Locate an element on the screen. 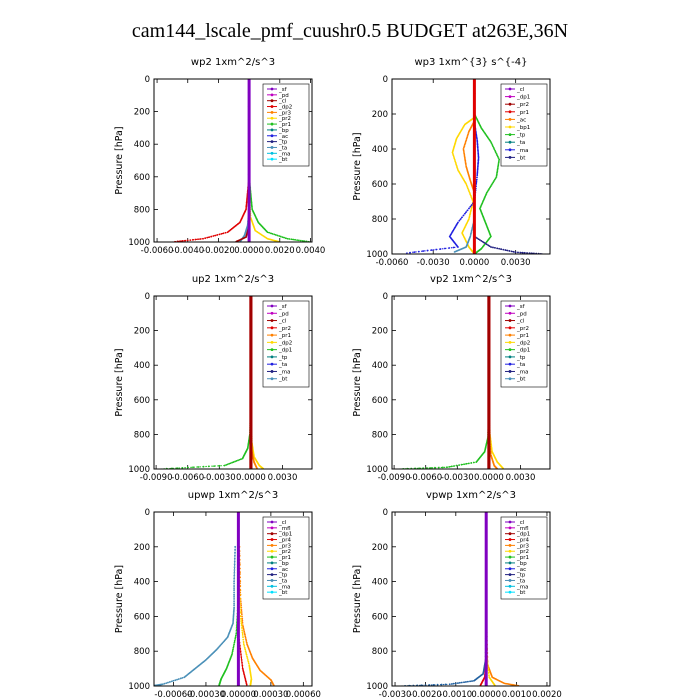  y-axis-label: Pressure [hPa] is located at coordinates (119, 160).